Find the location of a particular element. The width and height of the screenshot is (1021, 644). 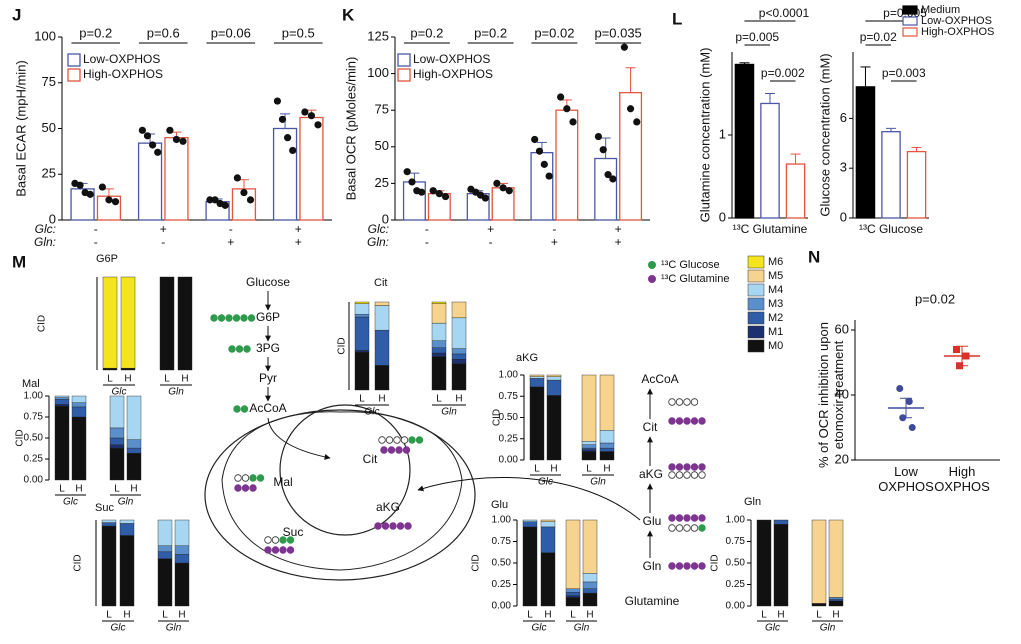

tracer-label: ¹³C Glucose is located at coordinates (690, 265).